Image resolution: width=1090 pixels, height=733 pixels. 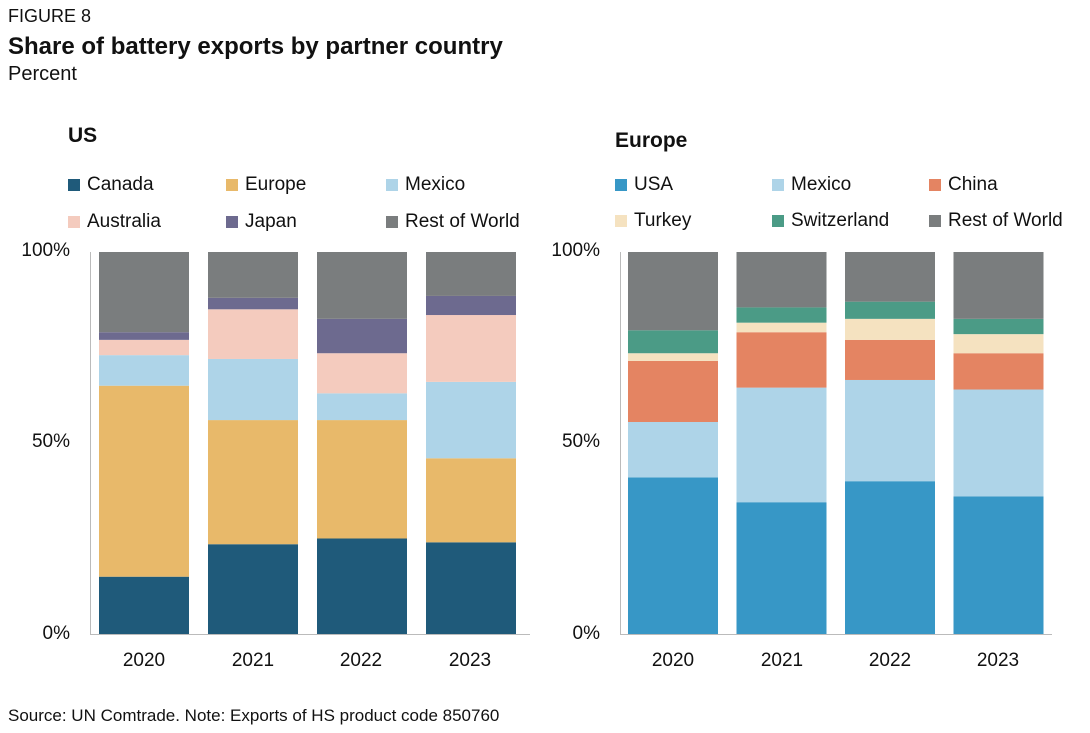 I want to click on bar-segment-china-2022, so click(x=890, y=359).